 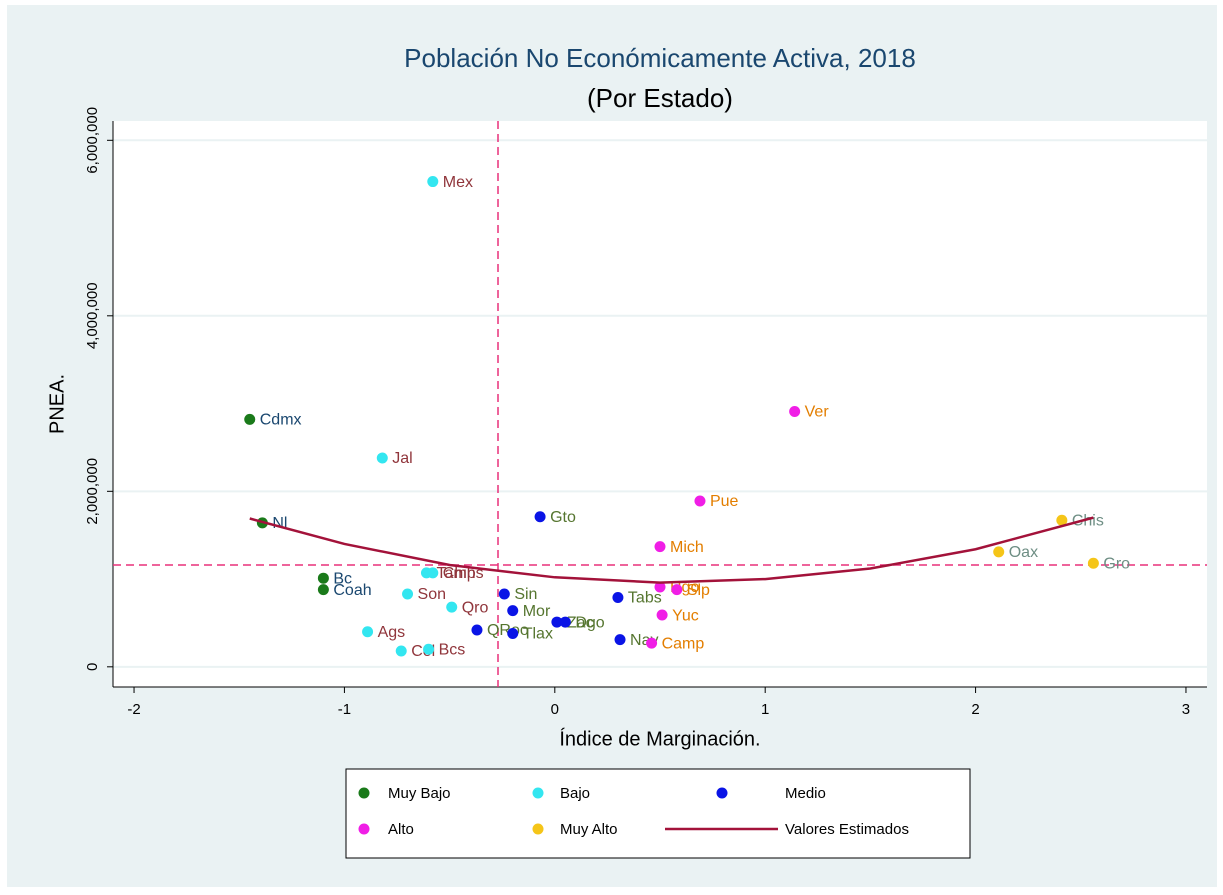 What do you see at coordinates (279, 523) in the screenshot?
I see `point-label: Nl` at bounding box center [279, 523].